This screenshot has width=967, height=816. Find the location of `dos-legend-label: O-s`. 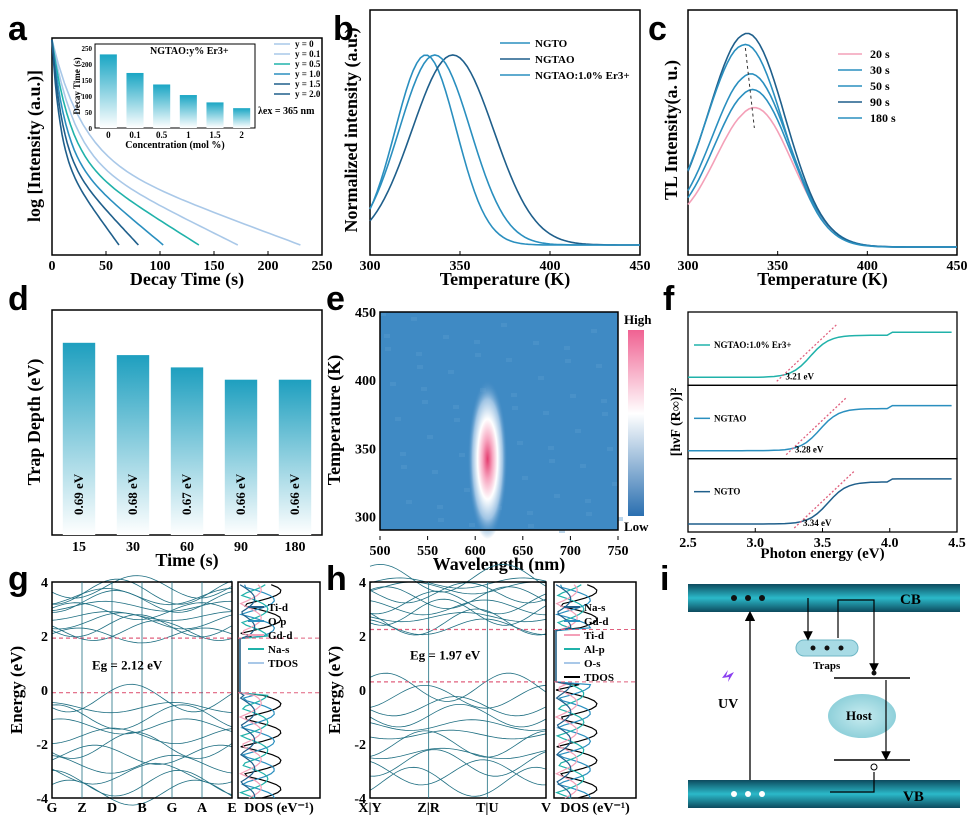

dos-legend-label: O-s is located at coordinates (592, 664).